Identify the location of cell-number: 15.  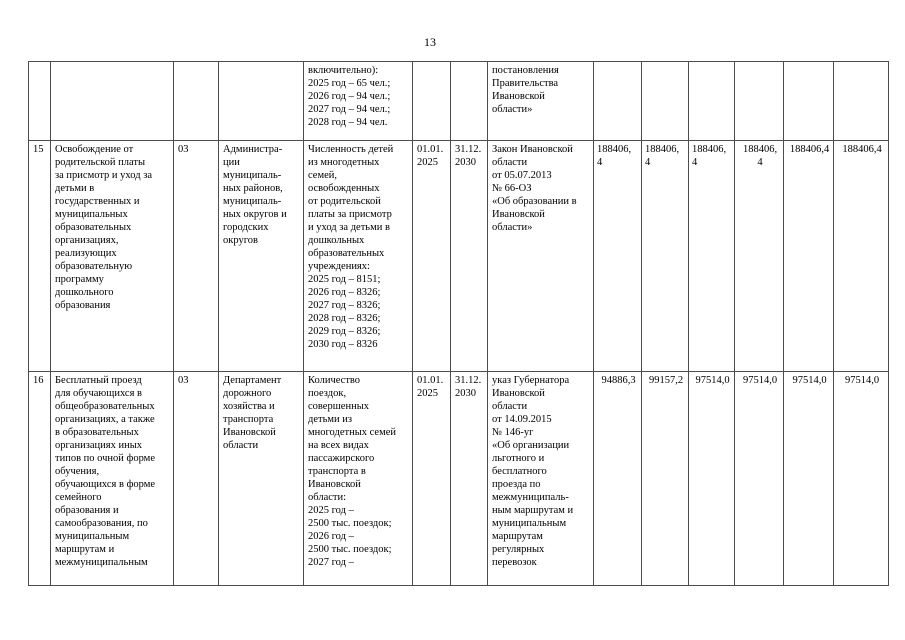
(39, 256).